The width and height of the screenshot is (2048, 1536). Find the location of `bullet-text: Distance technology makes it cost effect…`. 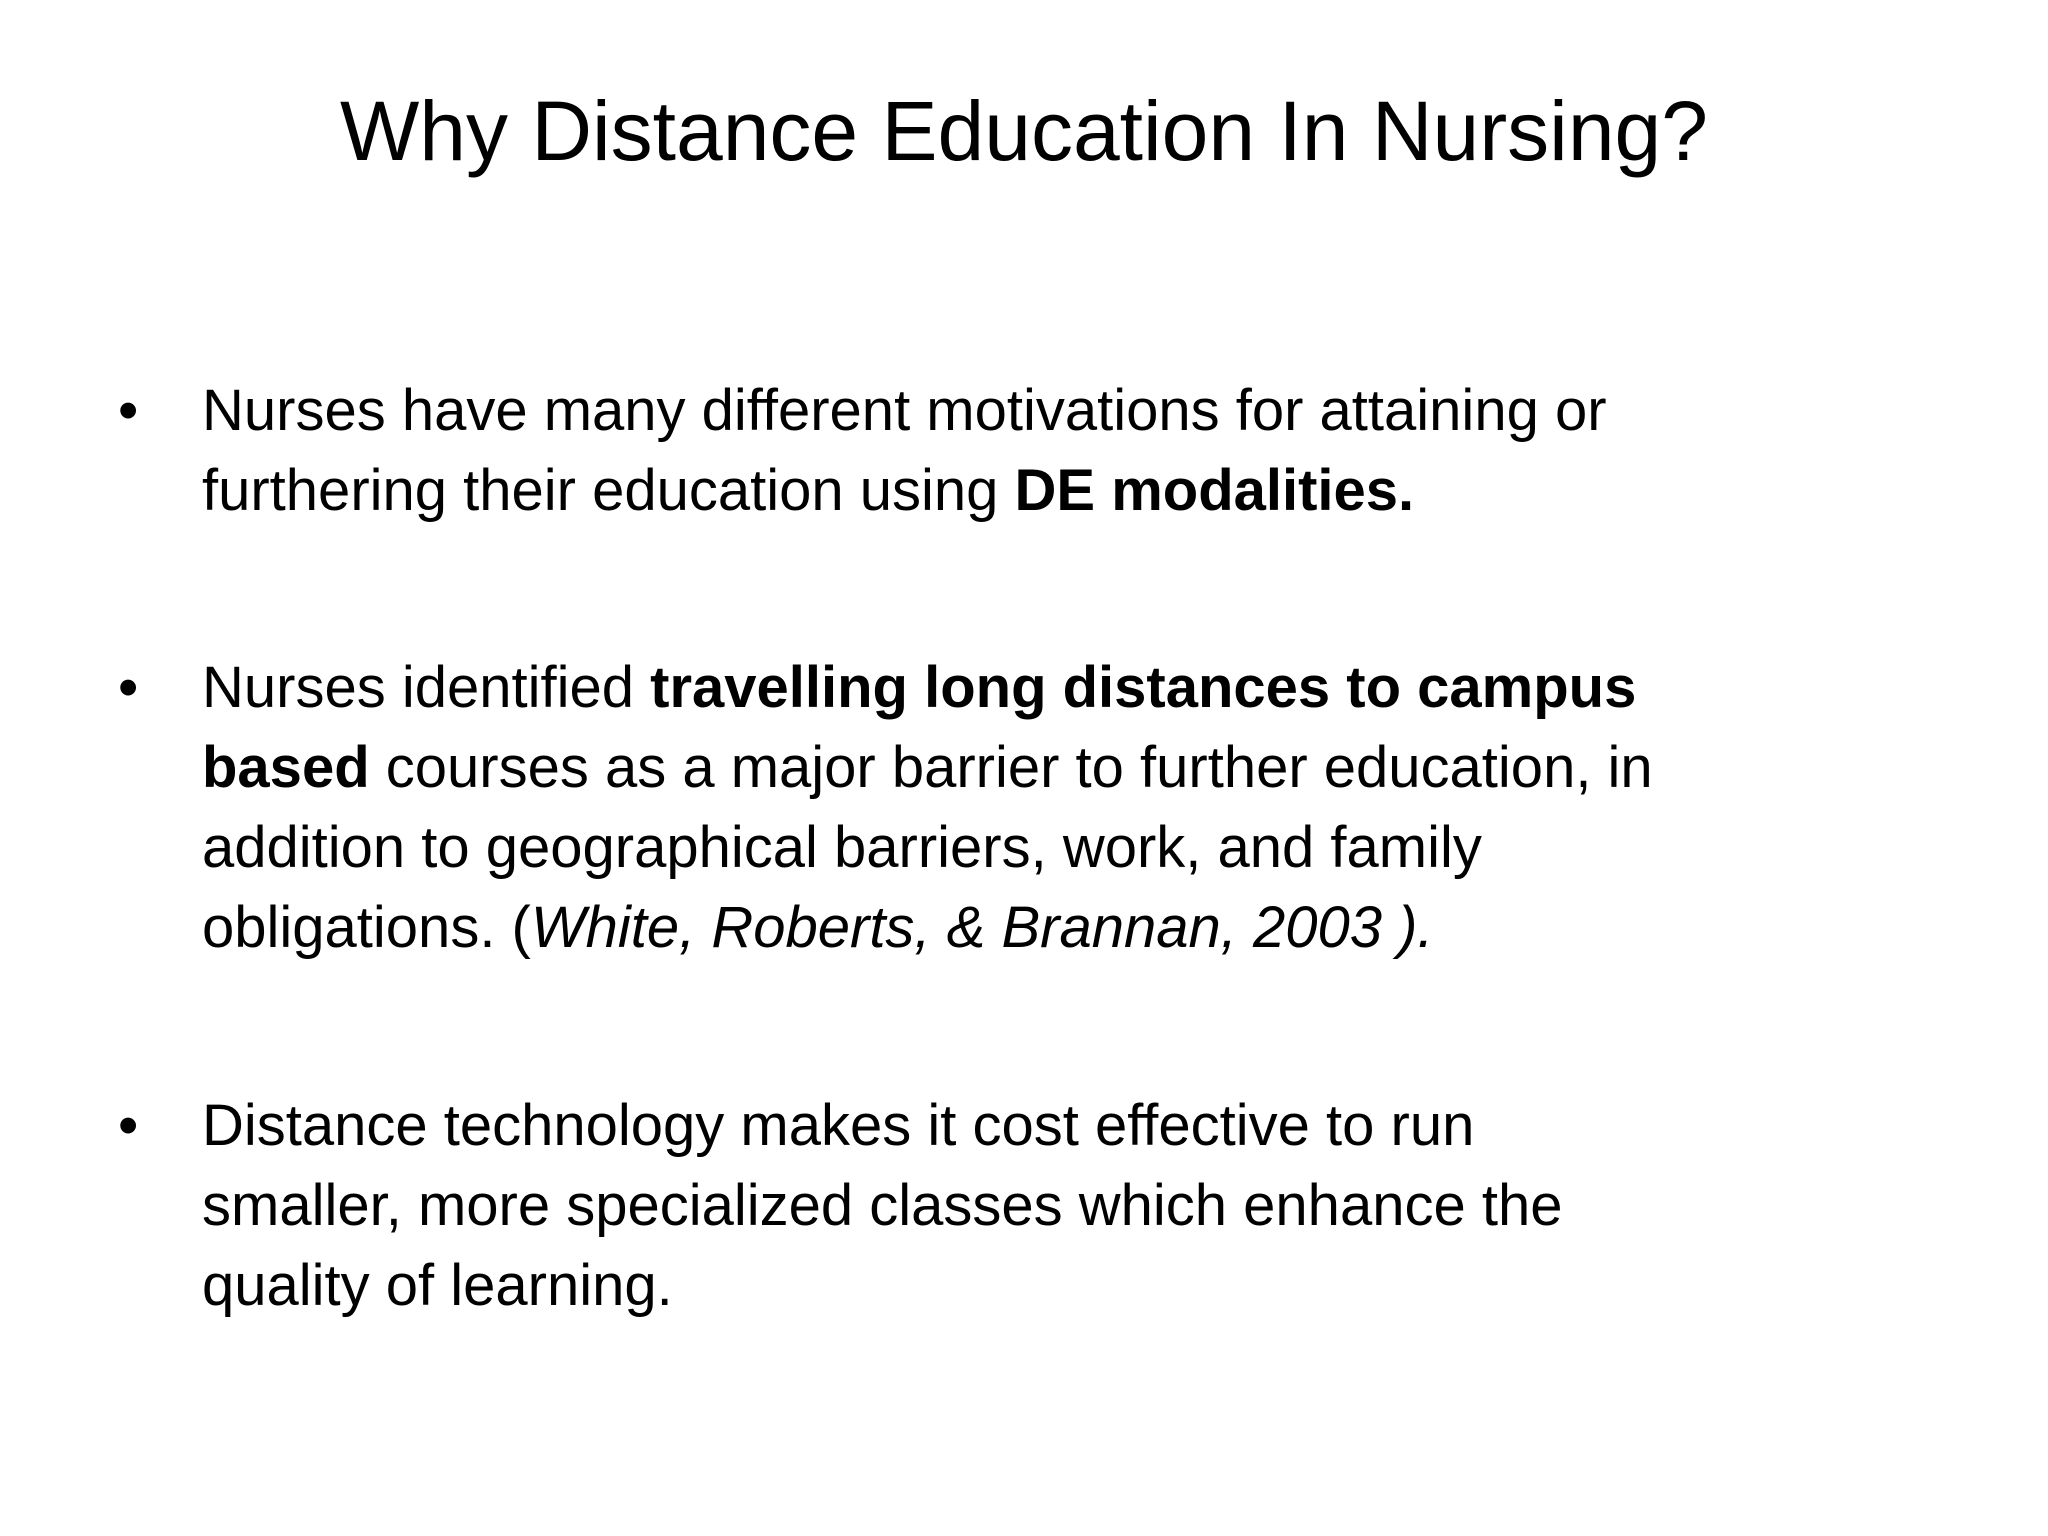

bullet-text: Distance technology makes it cost effect… is located at coordinates (882, 1206).